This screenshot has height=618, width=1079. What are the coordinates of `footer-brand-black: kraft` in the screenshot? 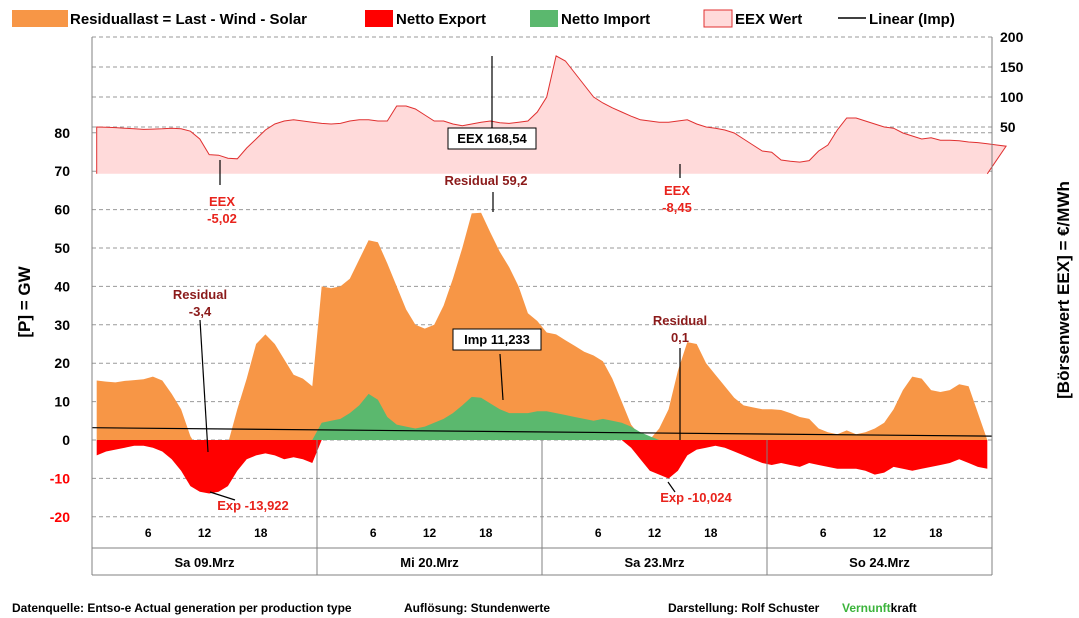 It's located at (904, 608).